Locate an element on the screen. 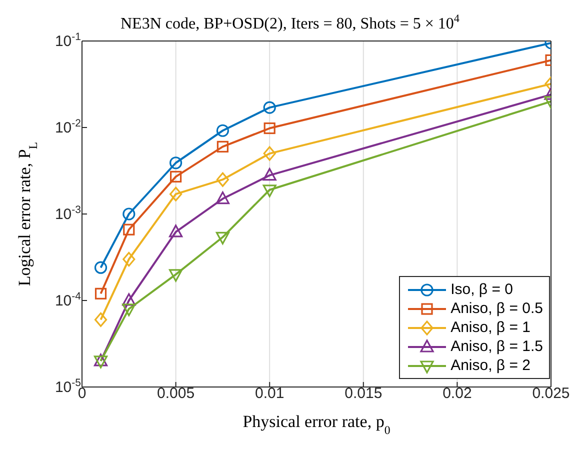  x-tick-label: 0.015 is located at coordinates (363, 393).